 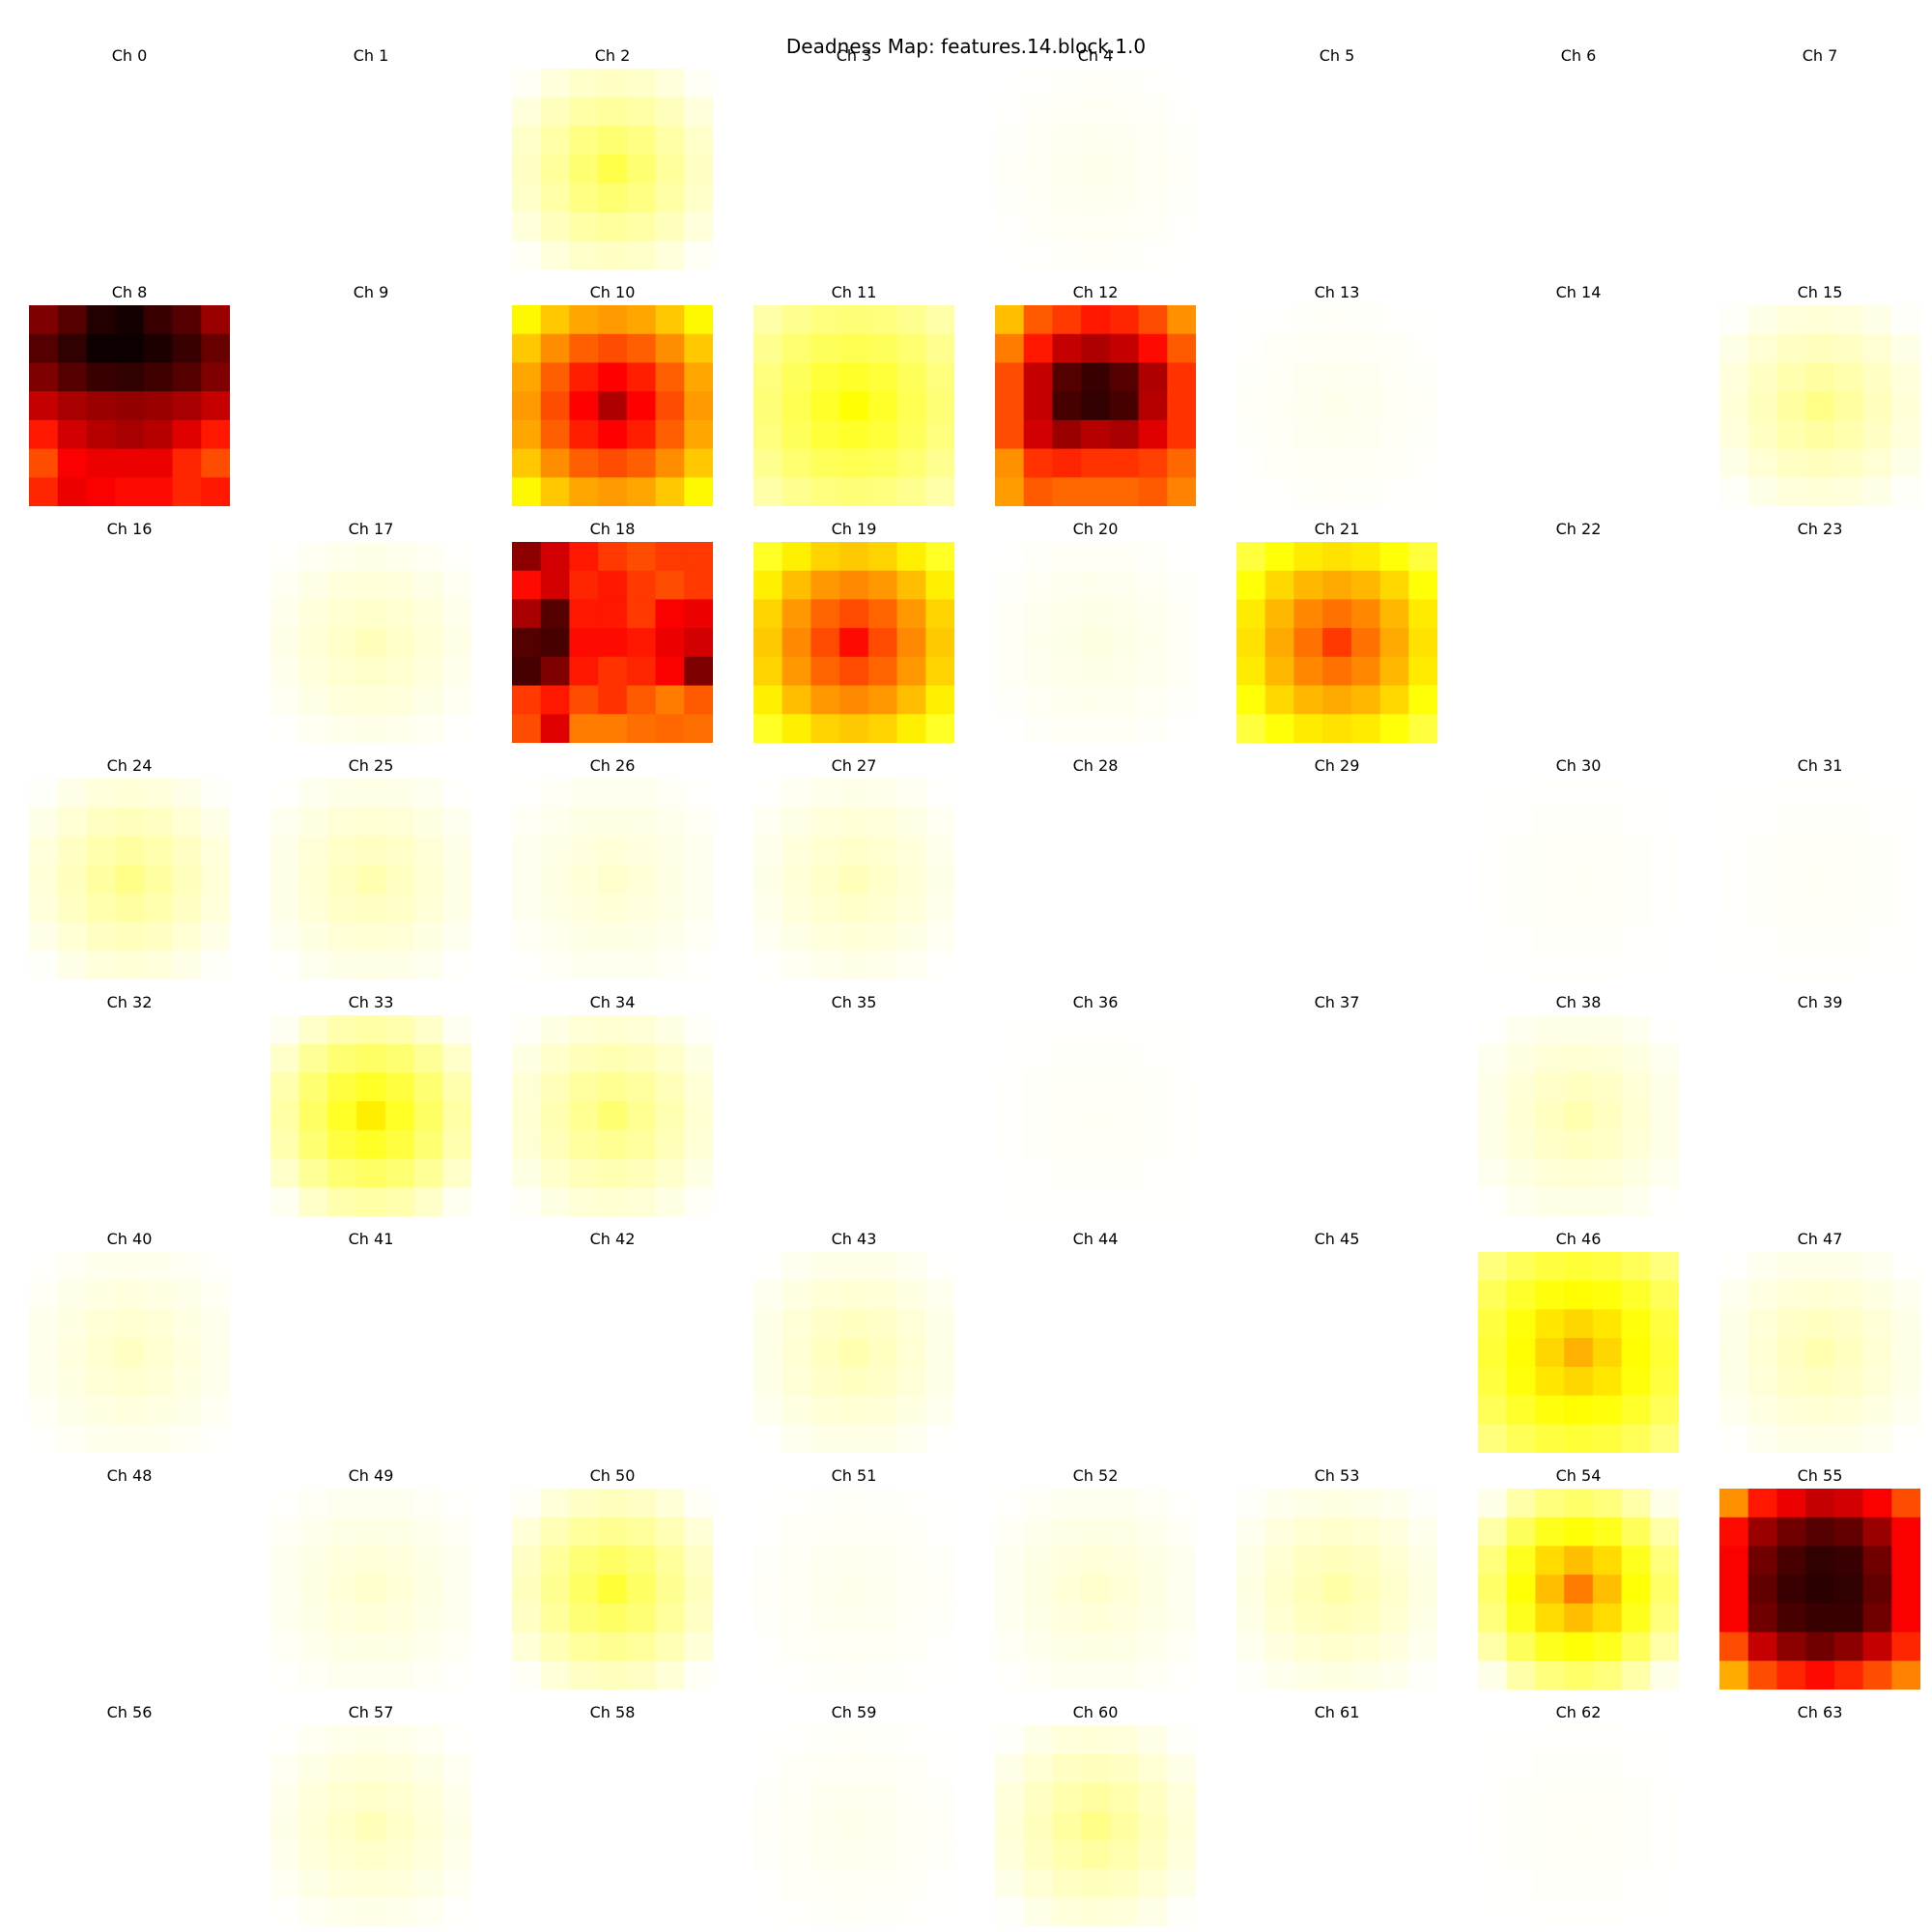 I want to click on channel-panel: Ch 53, so click(x=1336, y=1578).